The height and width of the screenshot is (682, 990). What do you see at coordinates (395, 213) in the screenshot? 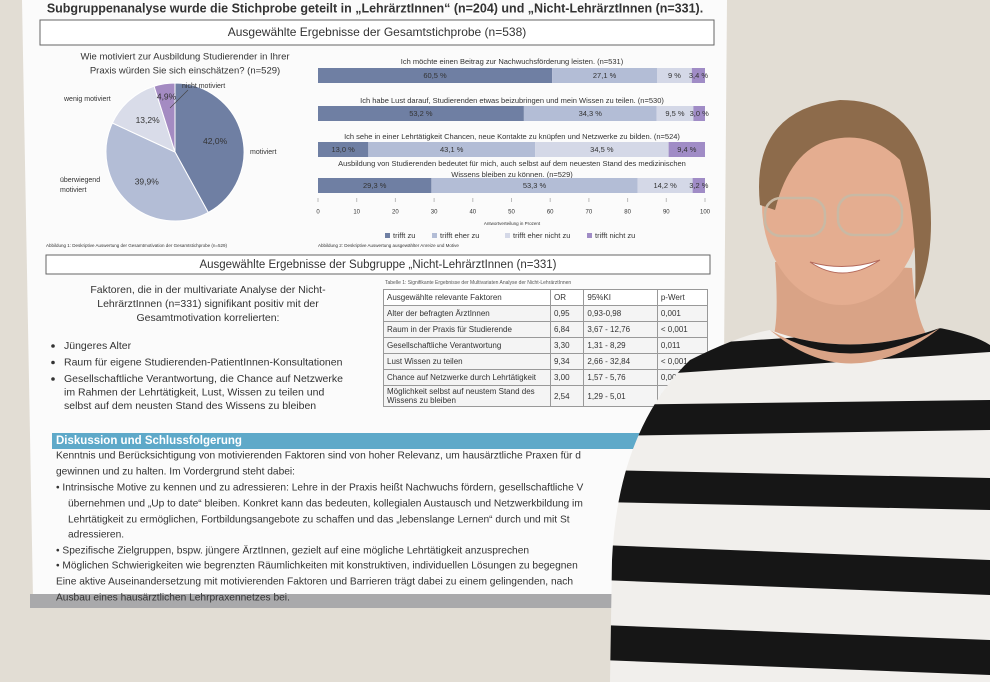
I see `x-tick-label: 20` at bounding box center [395, 213].